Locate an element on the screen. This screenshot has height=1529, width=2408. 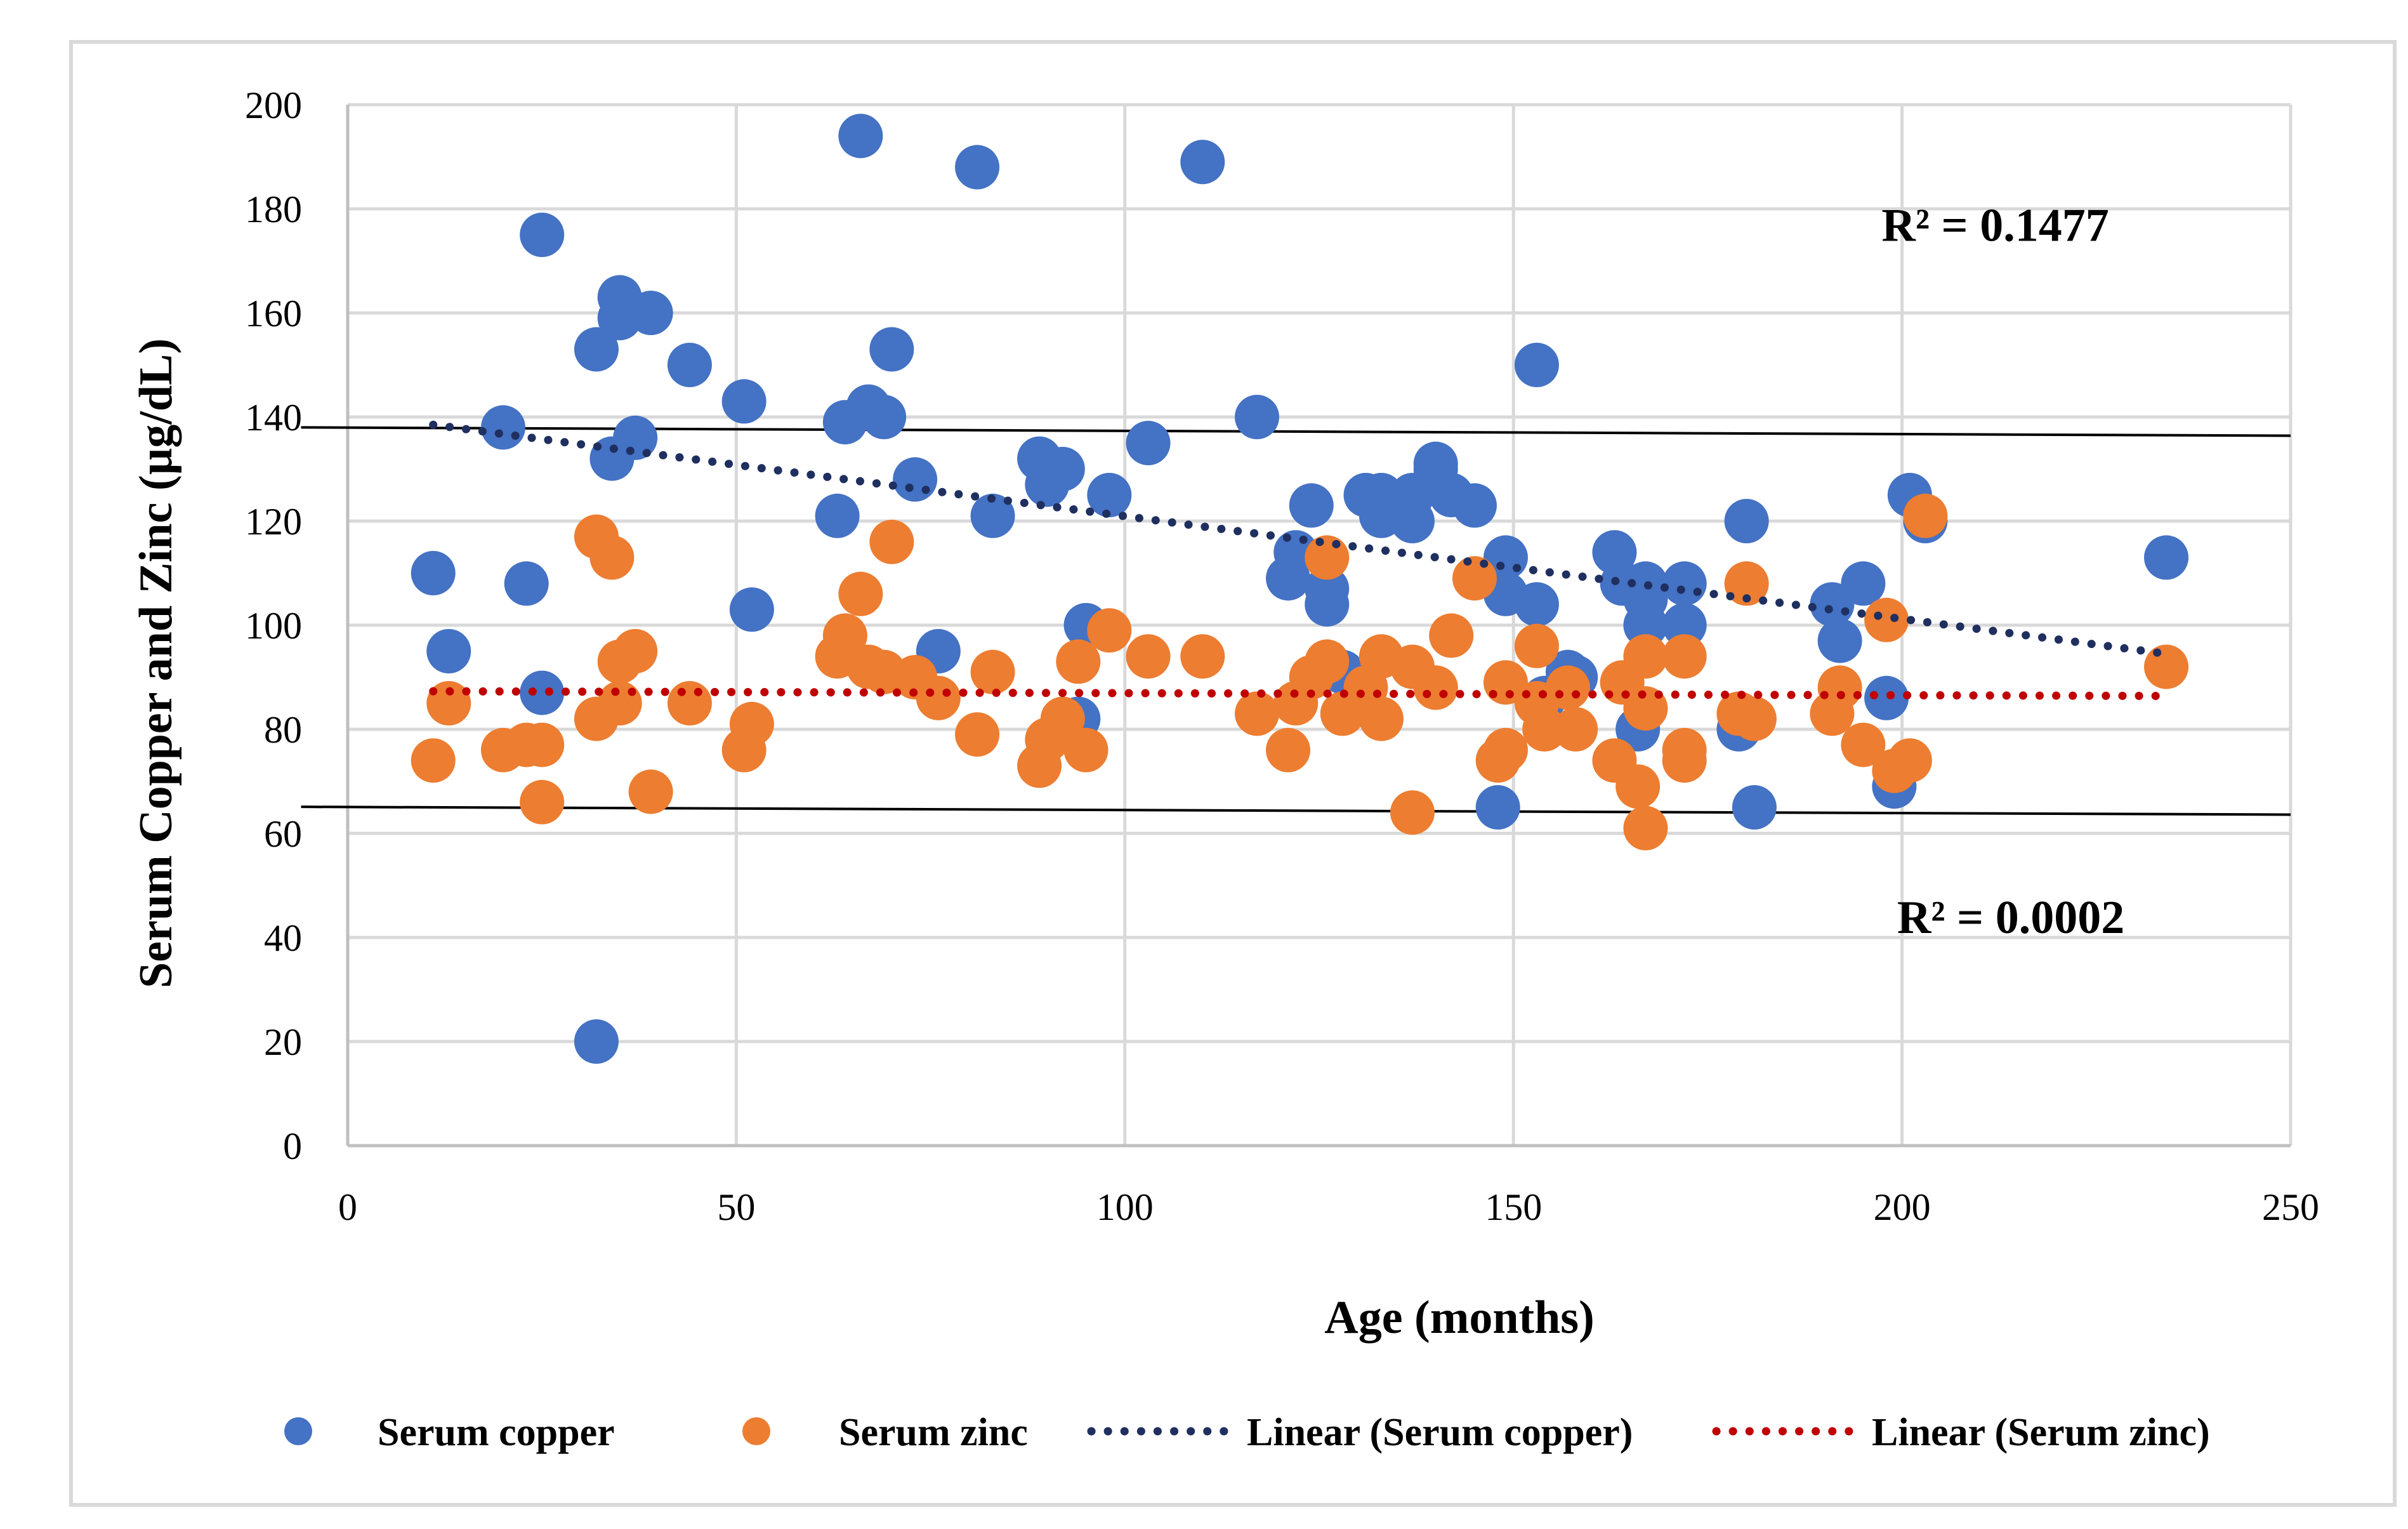
y-tick-label-80: 80 is located at coordinates (283, 730).